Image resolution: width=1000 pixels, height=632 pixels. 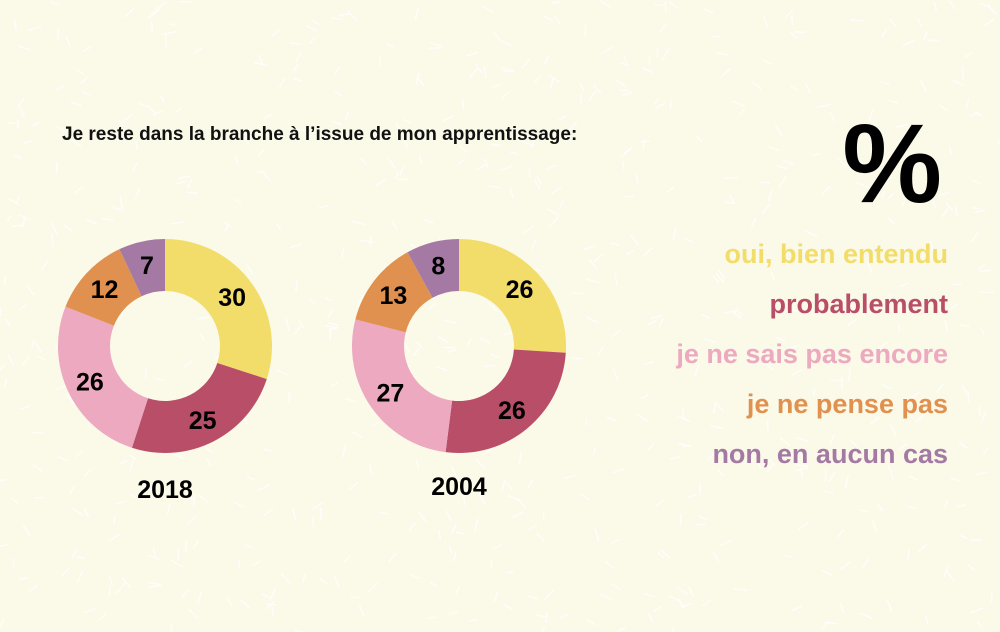 I want to click on year-label-2018: 2018, so click(x=165, y=490).